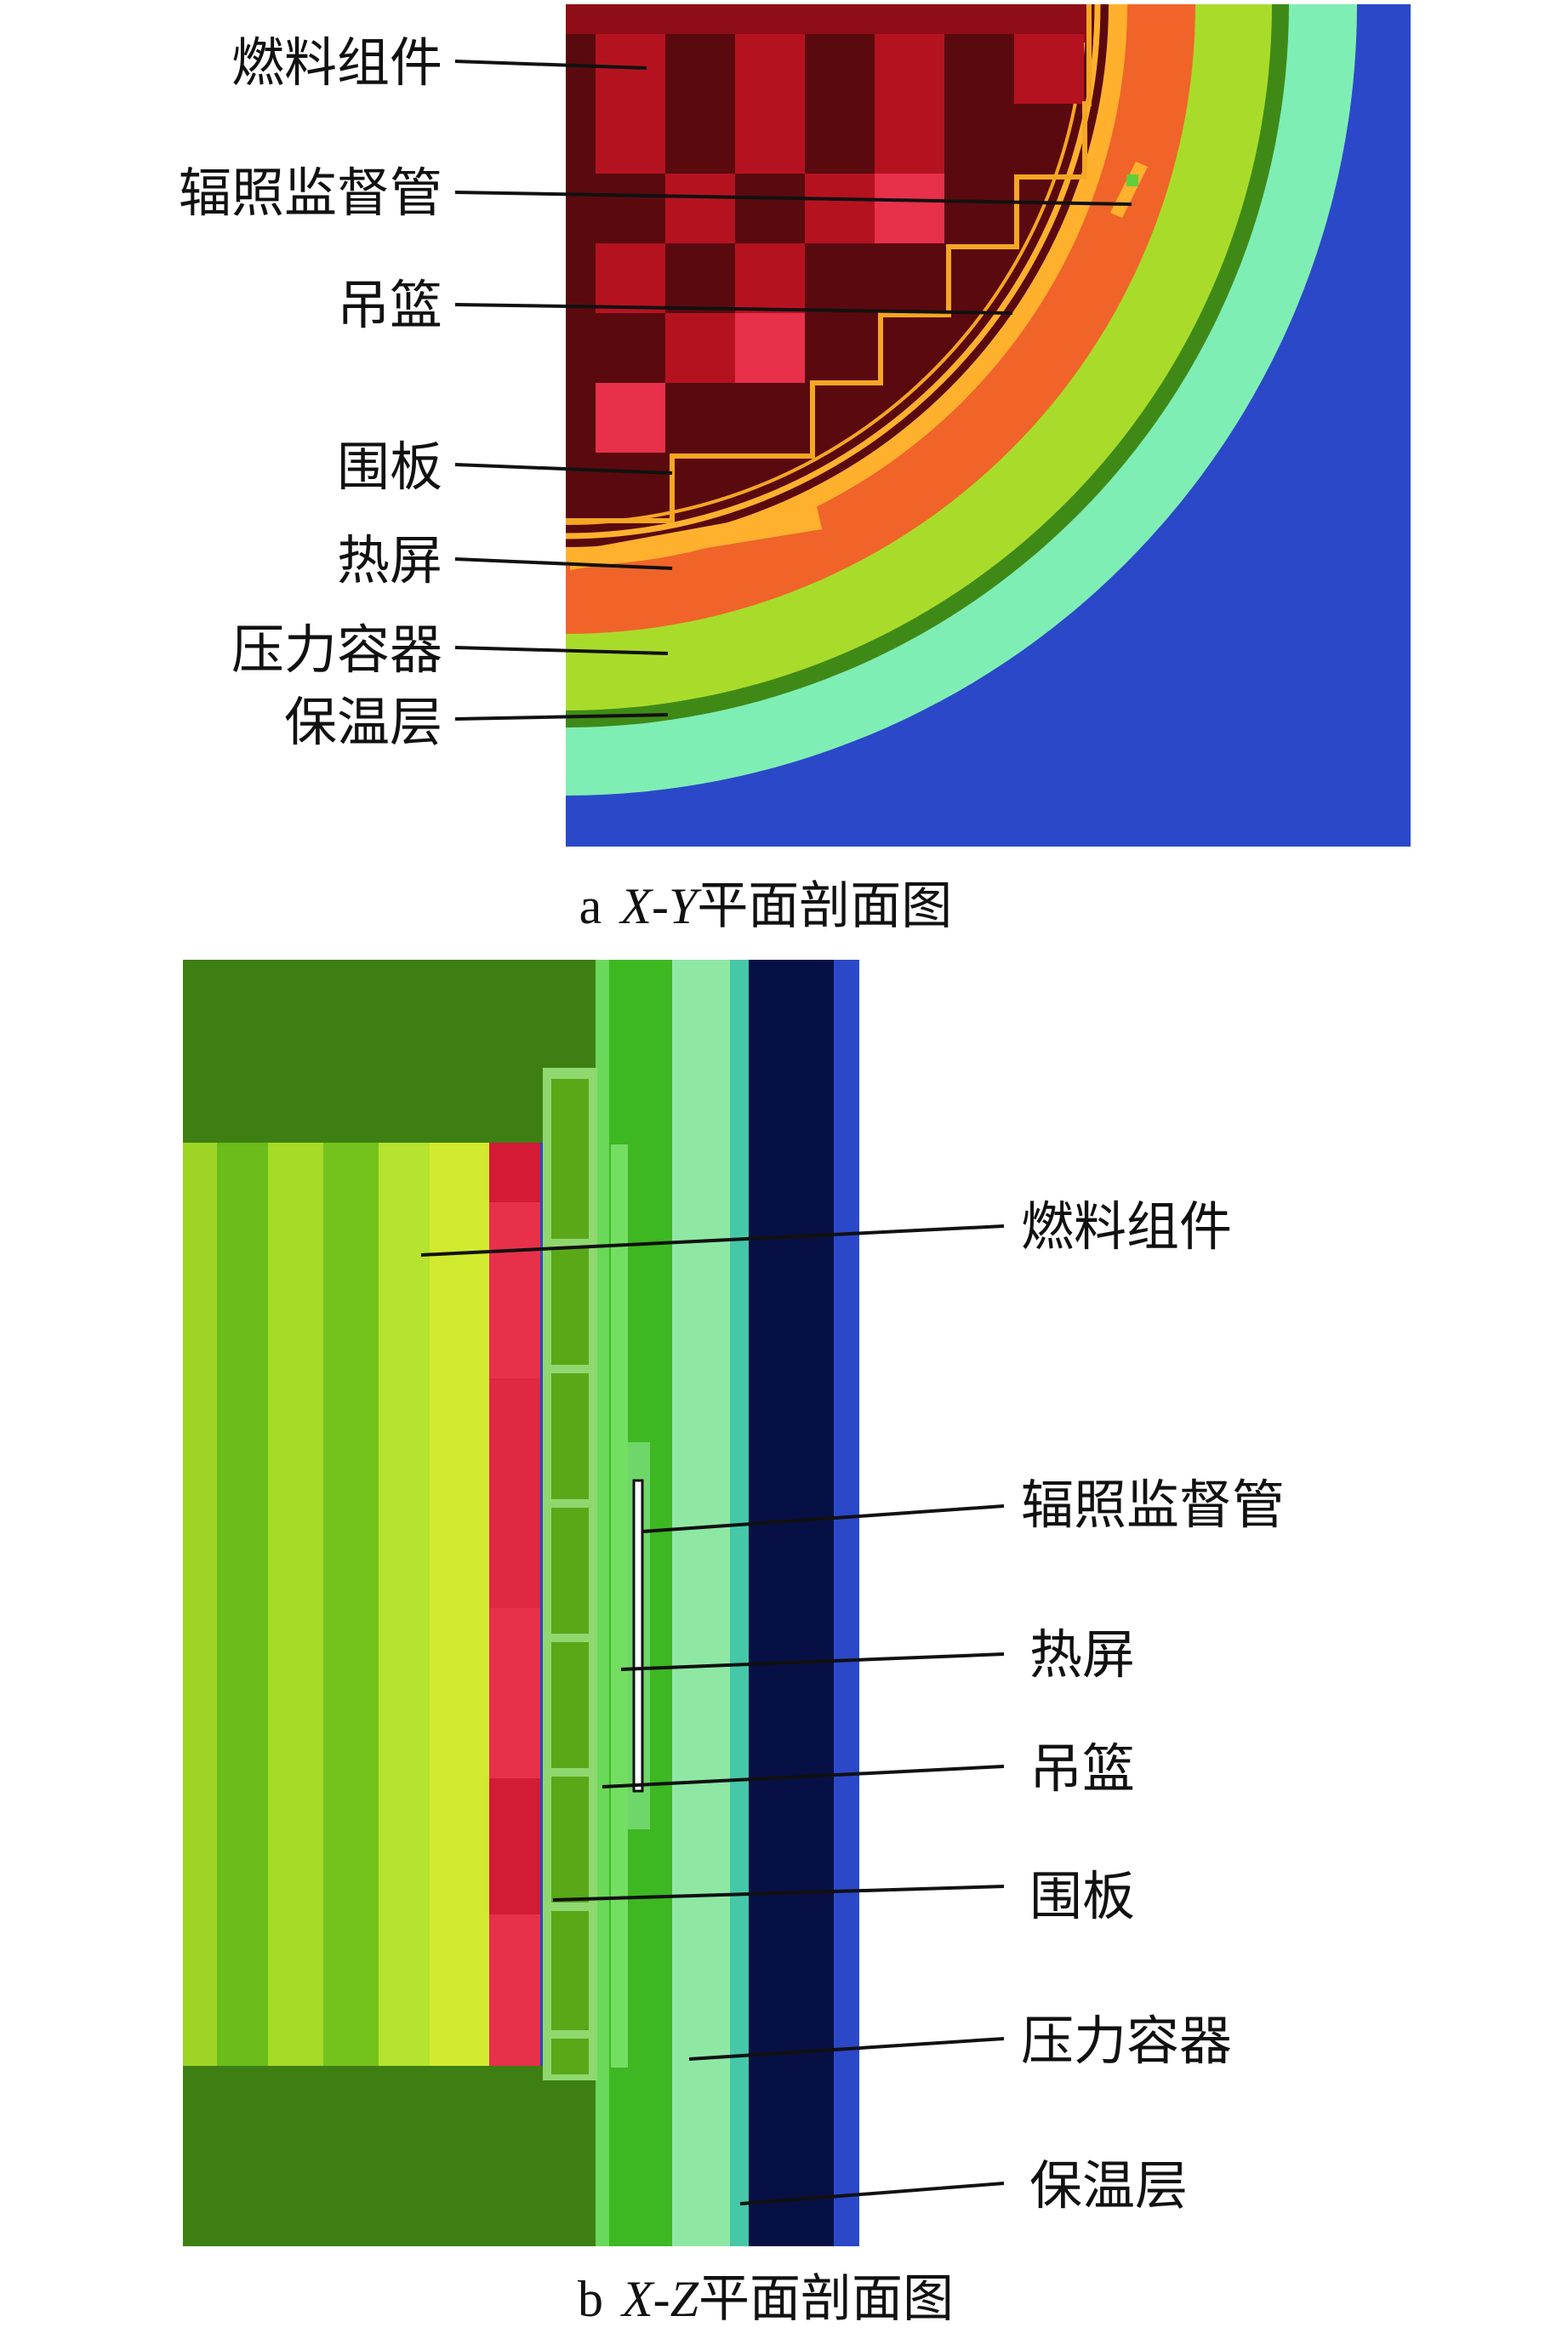  What do you see at coordinates (336, 650) in the screenshot?
I see `label-pressure-vessel: 压力容器` at bounding box center [336, 650].